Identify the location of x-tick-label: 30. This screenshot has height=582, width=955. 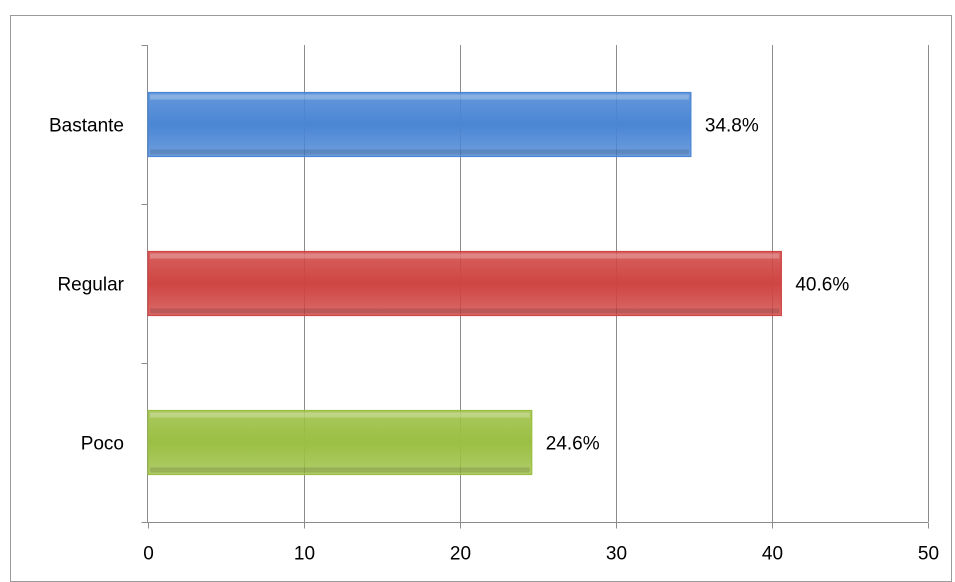
(616, 554).